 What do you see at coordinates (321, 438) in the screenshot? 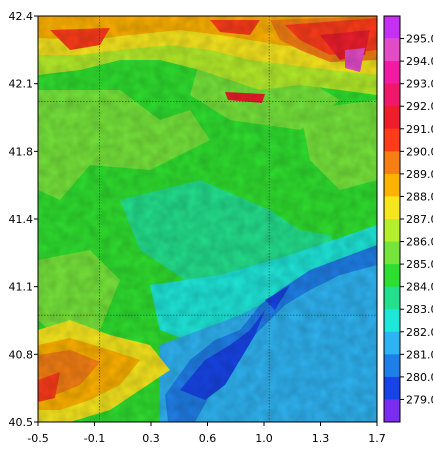
I see `x-tick-label-5: 1.3` at bounding box center [321, 438].